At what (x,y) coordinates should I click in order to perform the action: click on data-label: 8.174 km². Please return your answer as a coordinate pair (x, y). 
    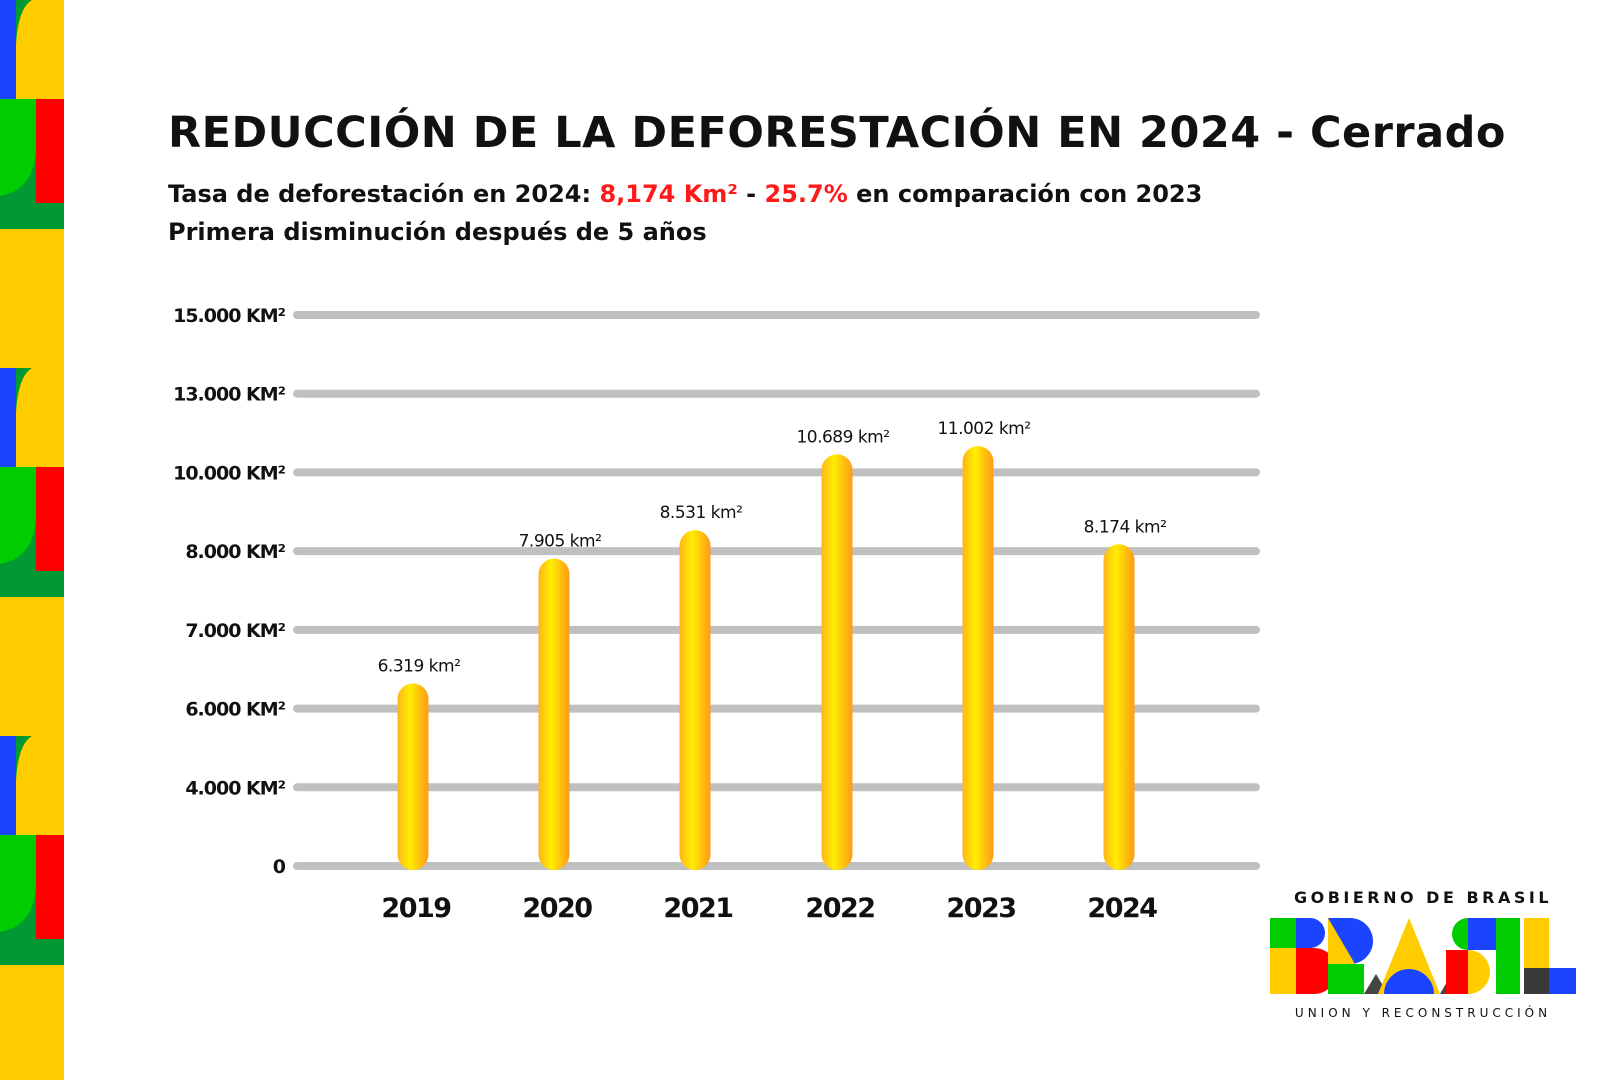
    Looking at the image, I should click on (1125, 527).